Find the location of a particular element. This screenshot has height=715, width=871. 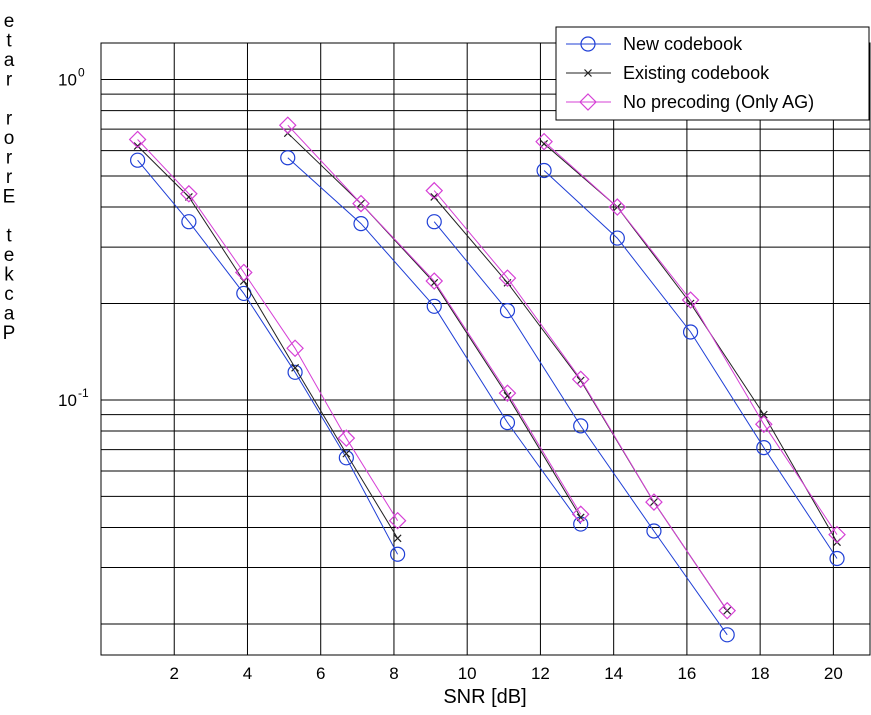

x-axis-label: SNR [dB] is located at coordinates (484, 697).